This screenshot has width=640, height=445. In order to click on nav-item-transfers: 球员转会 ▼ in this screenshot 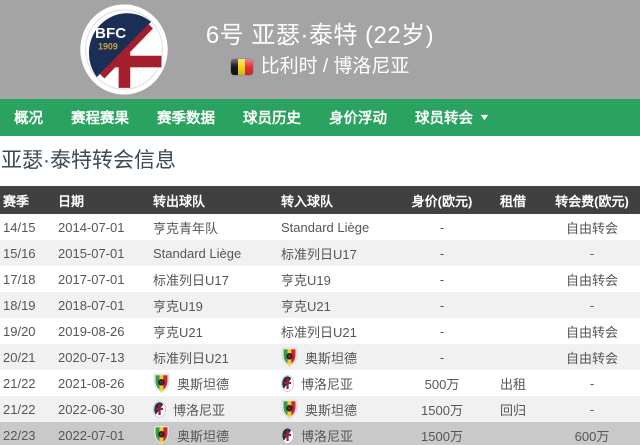, I will do `click(452, 117)`.